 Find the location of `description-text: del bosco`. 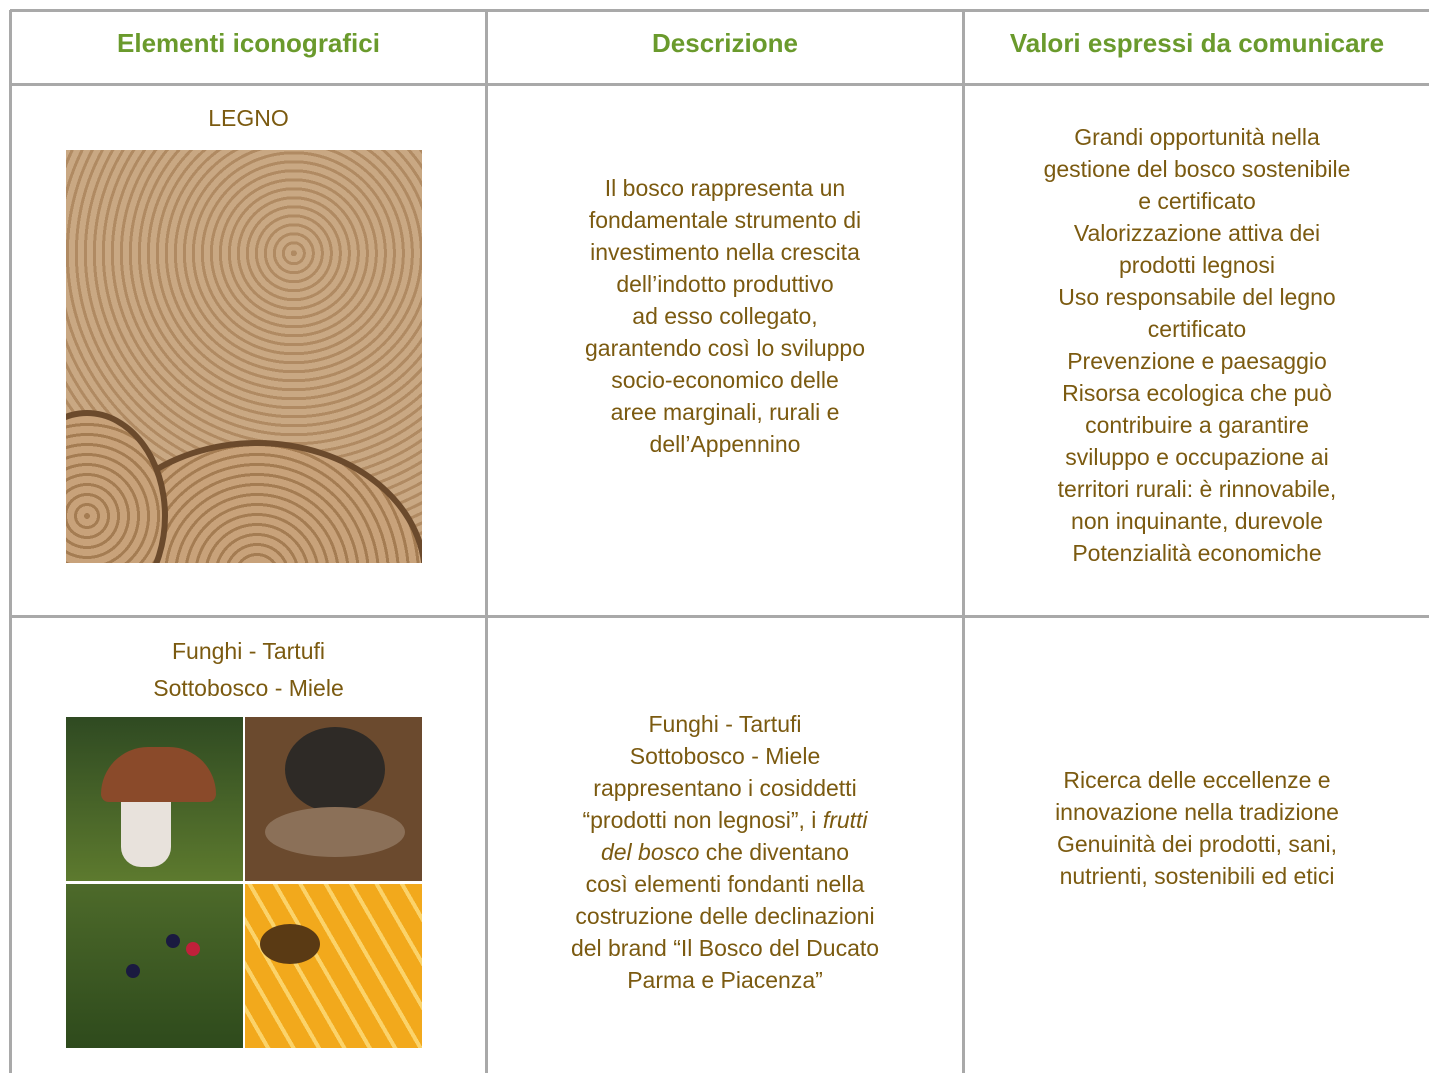

description-text: del bosco is located at coordinates (650, 852).